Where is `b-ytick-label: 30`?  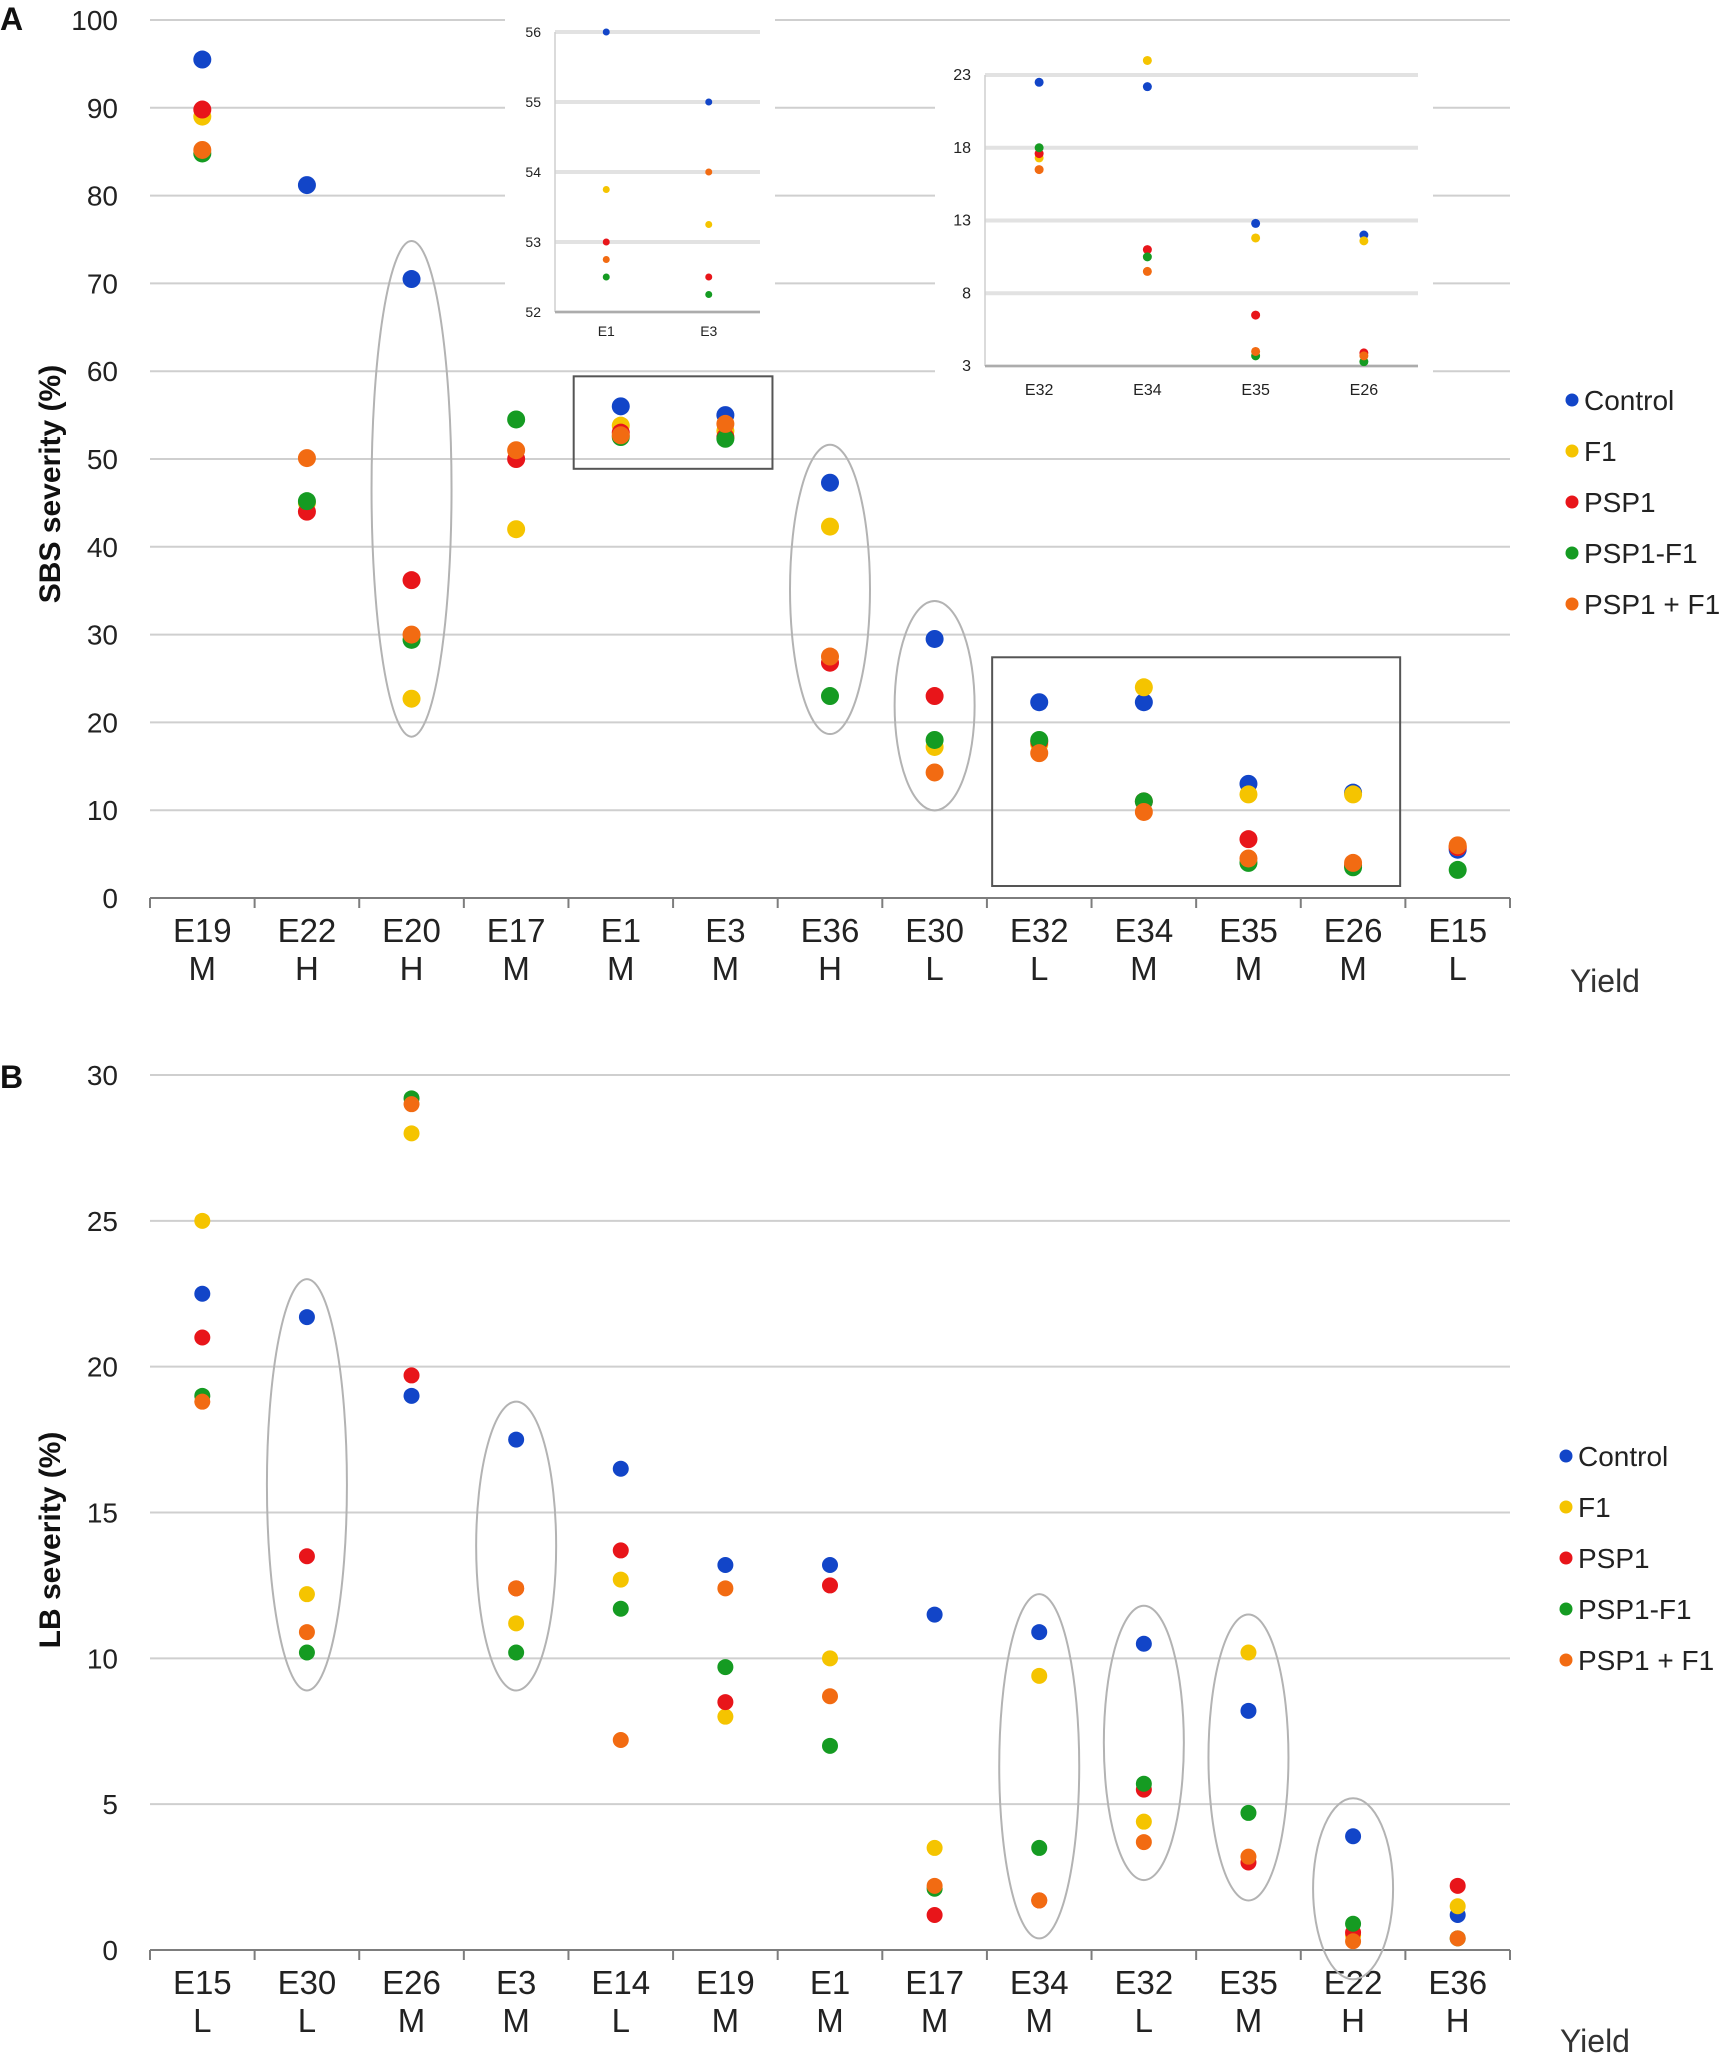 b-ytick-label: 30 is located at coordinates (102, 1075).